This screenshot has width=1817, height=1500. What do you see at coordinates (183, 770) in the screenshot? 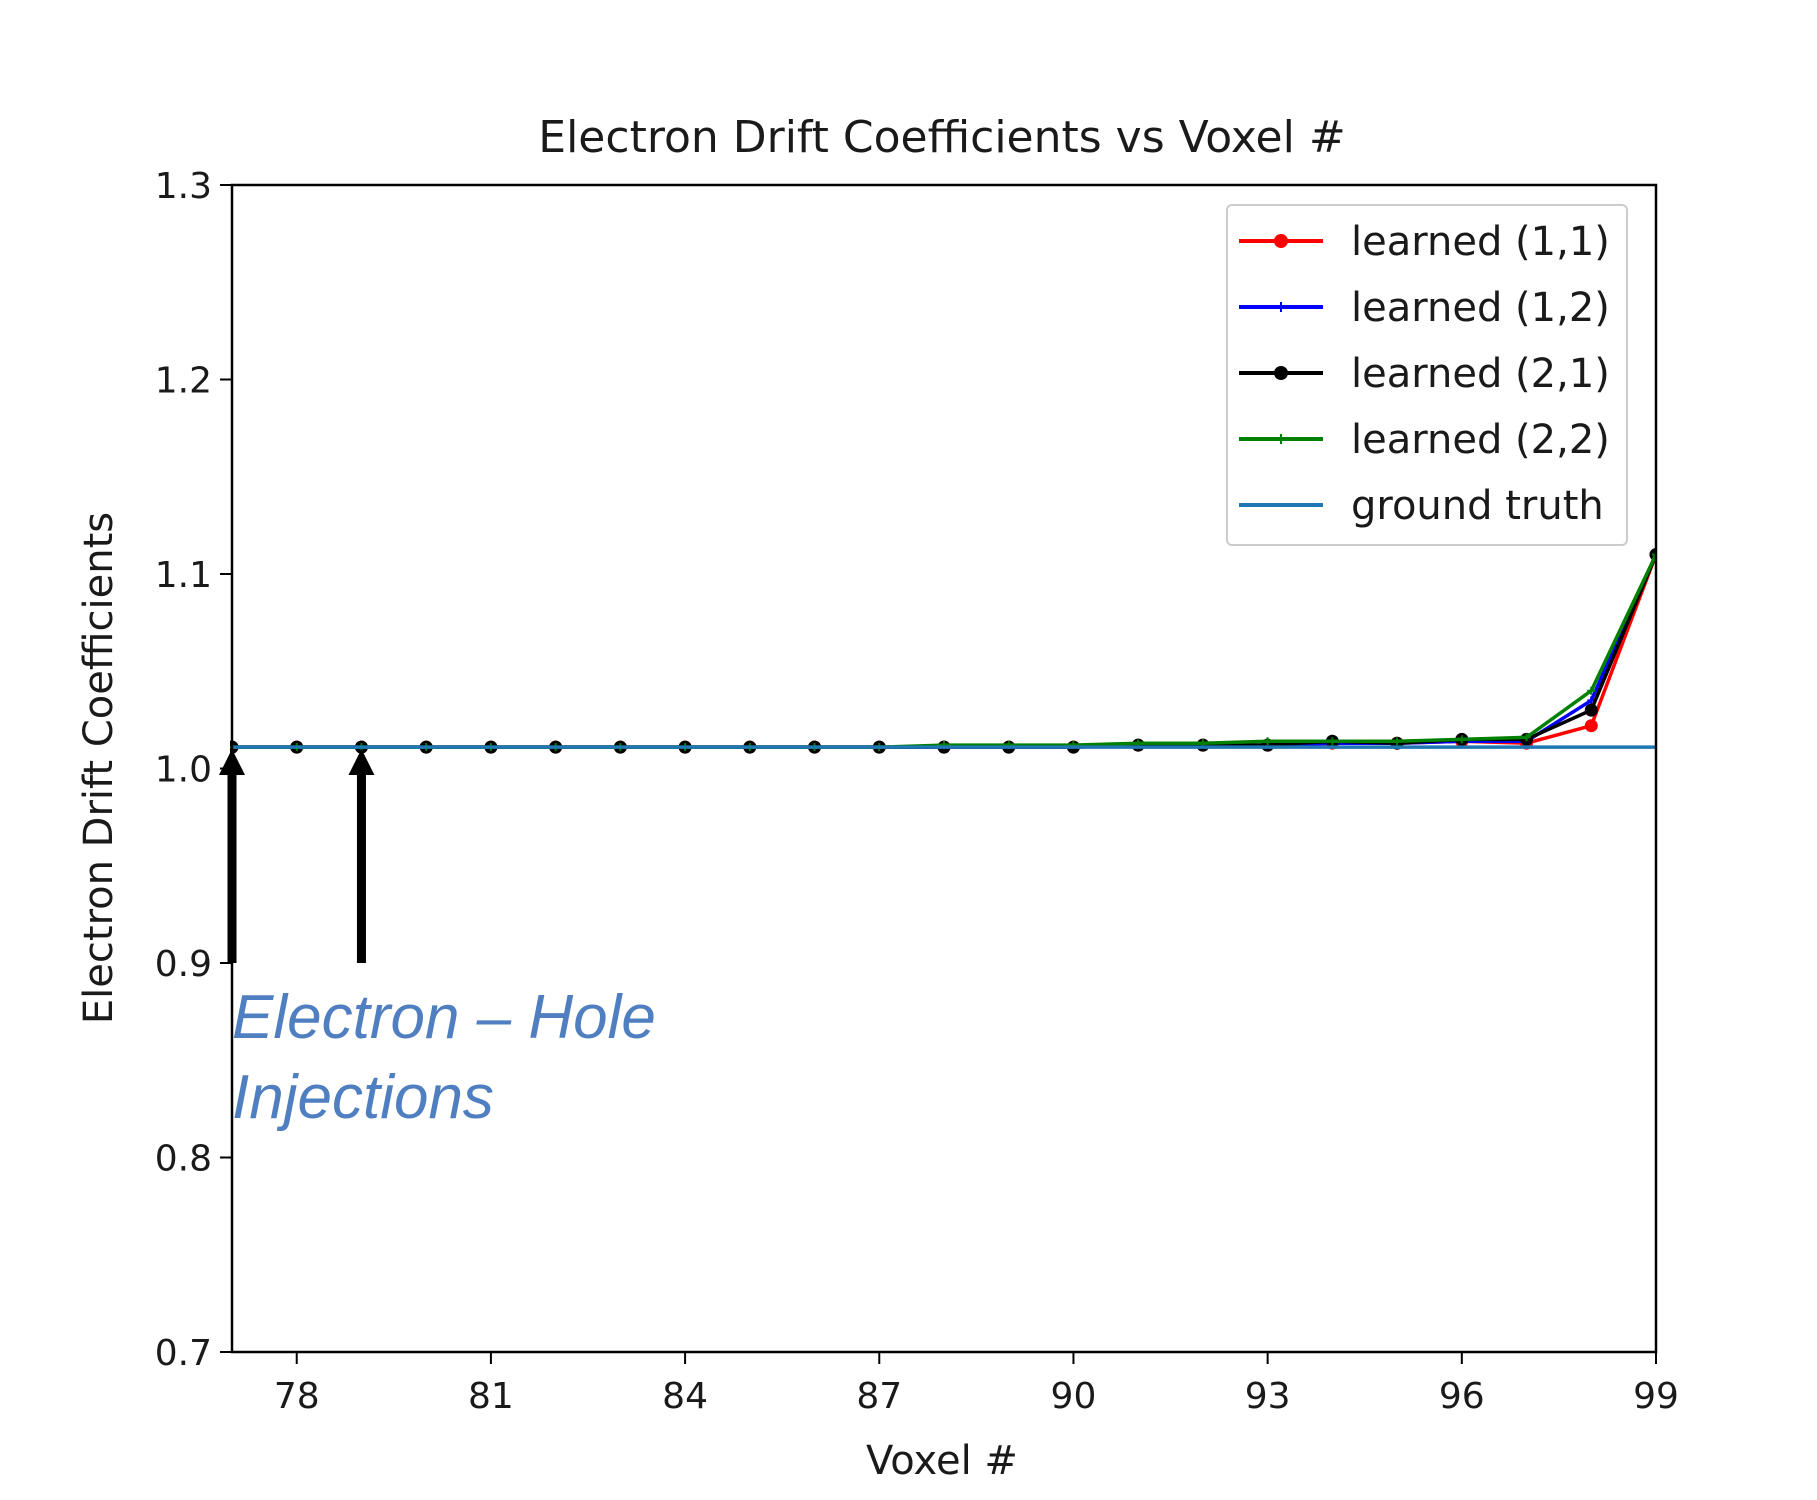
I see `y-tick-label: 1.0` at bounding box center [183, 770].